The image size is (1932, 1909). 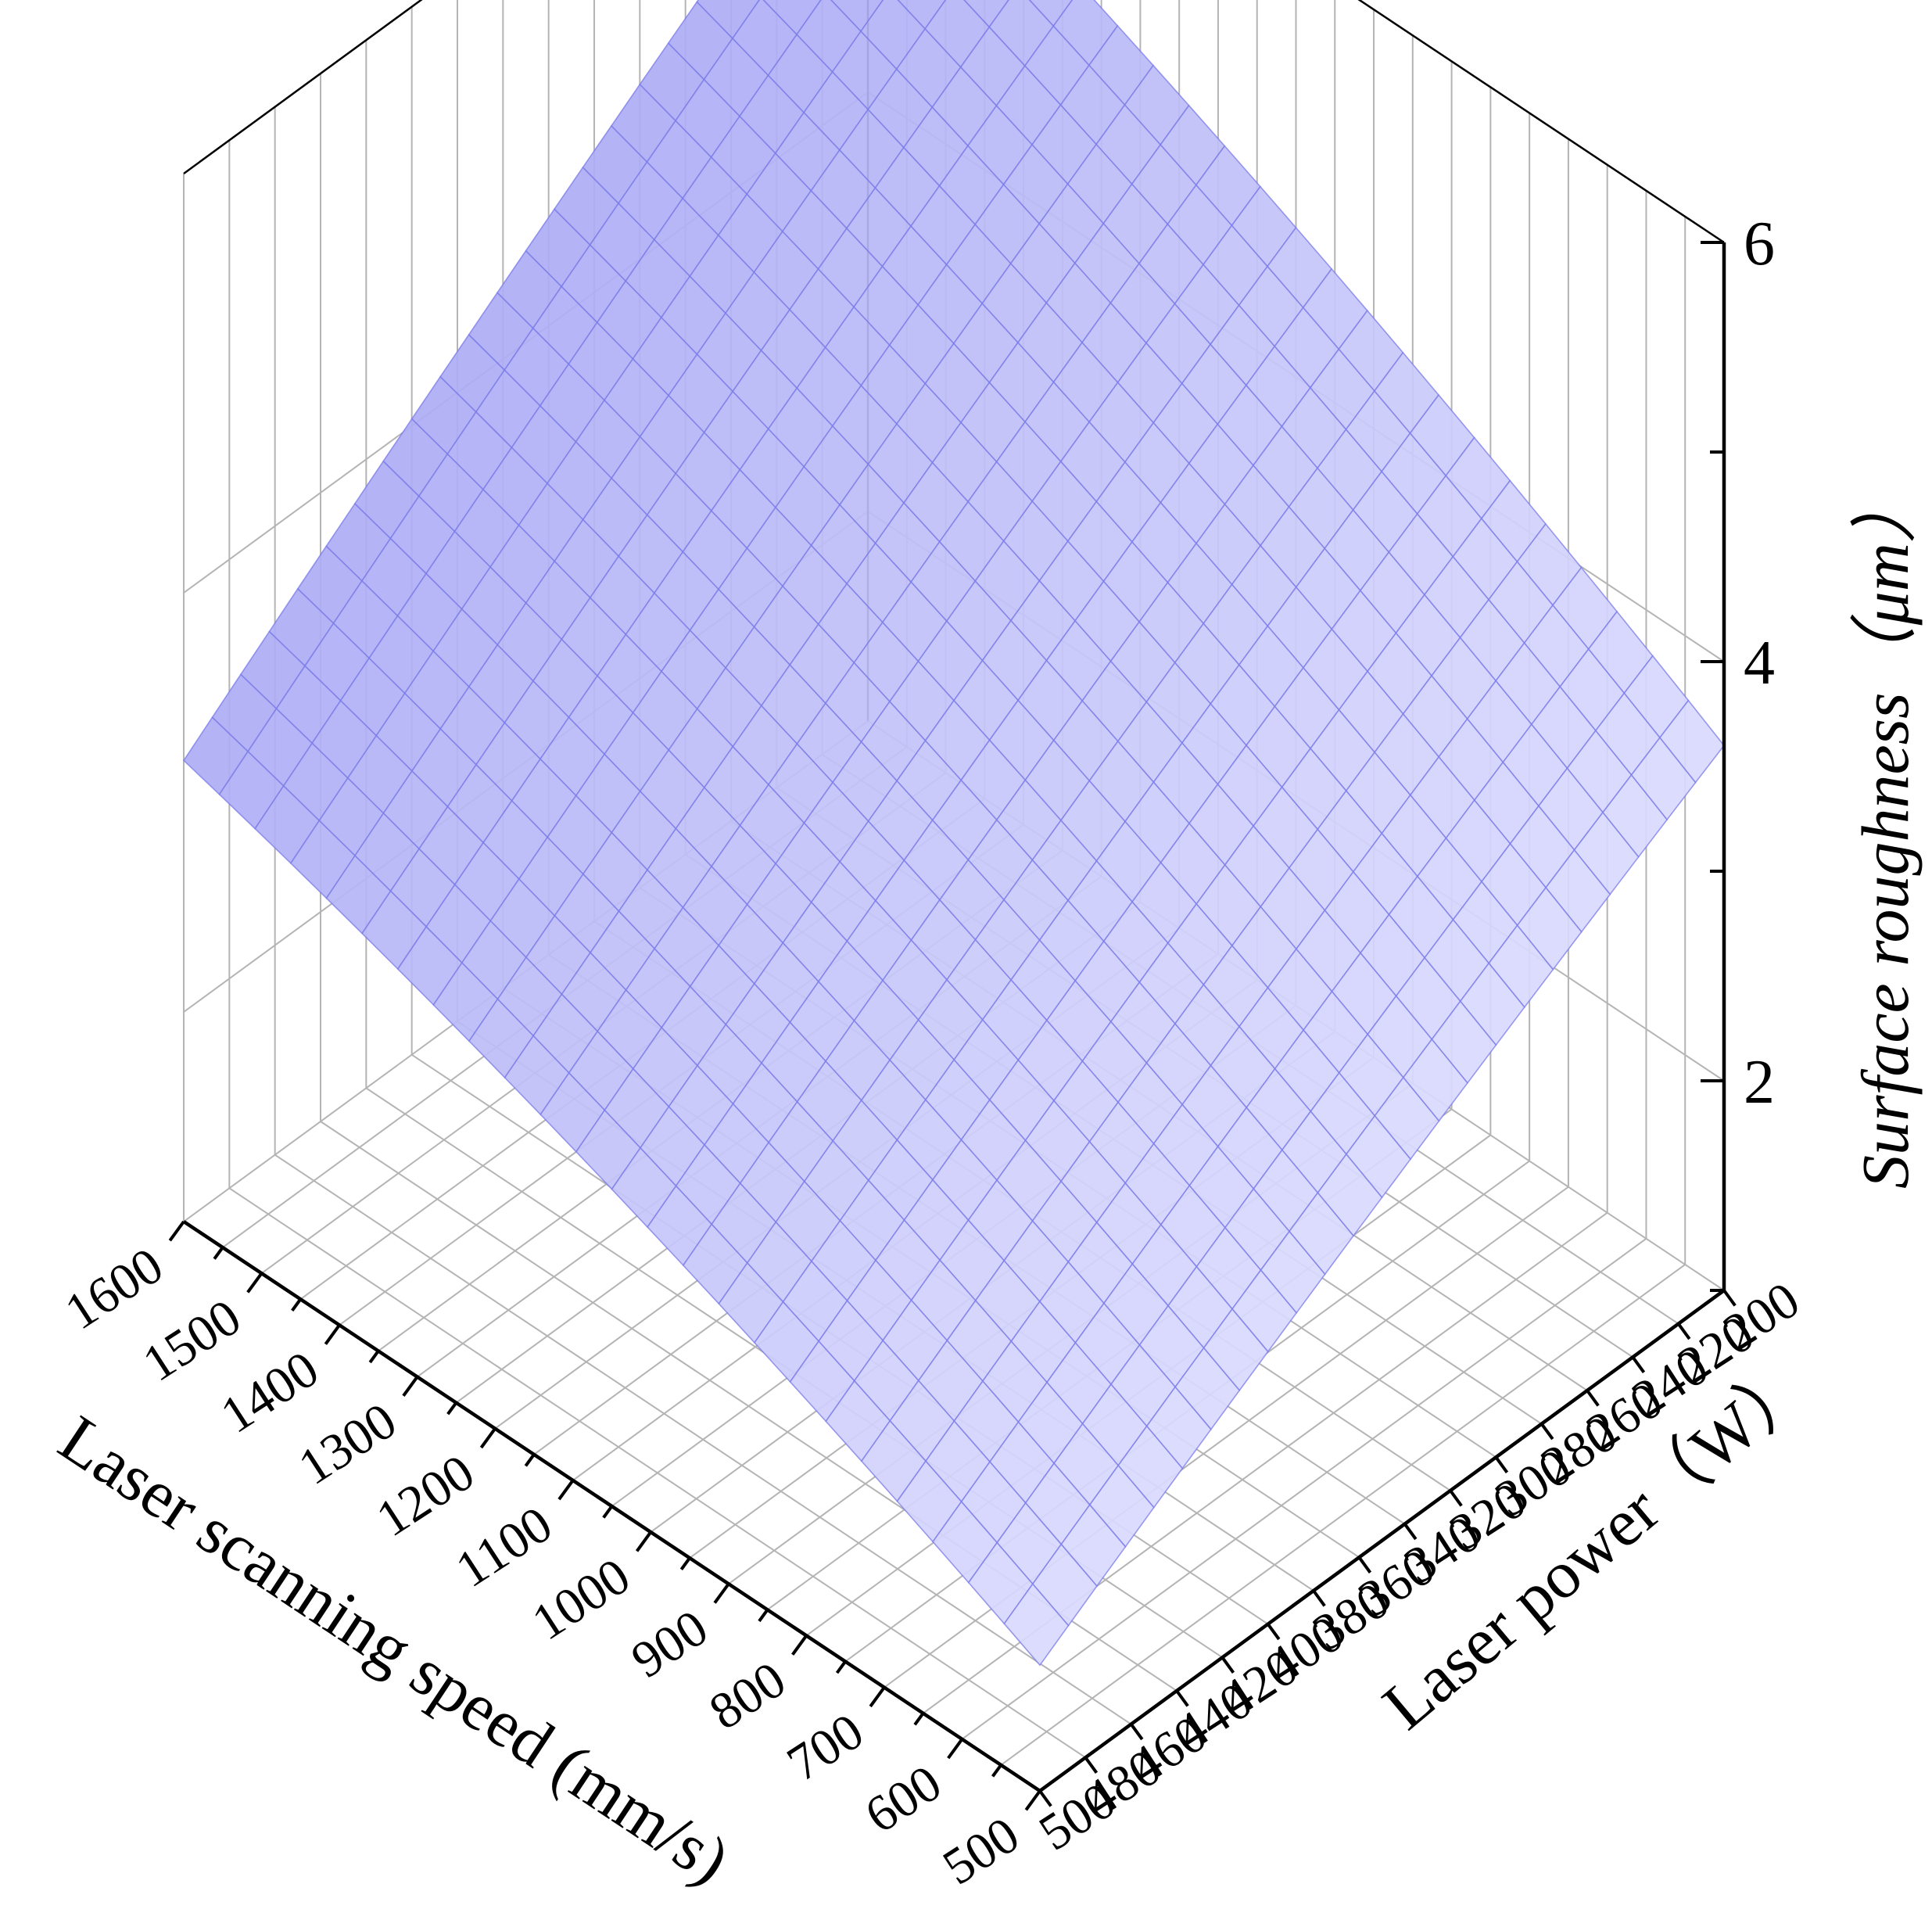 I want to click on x-tick-label: 1600, so click(x=114, y=1288).